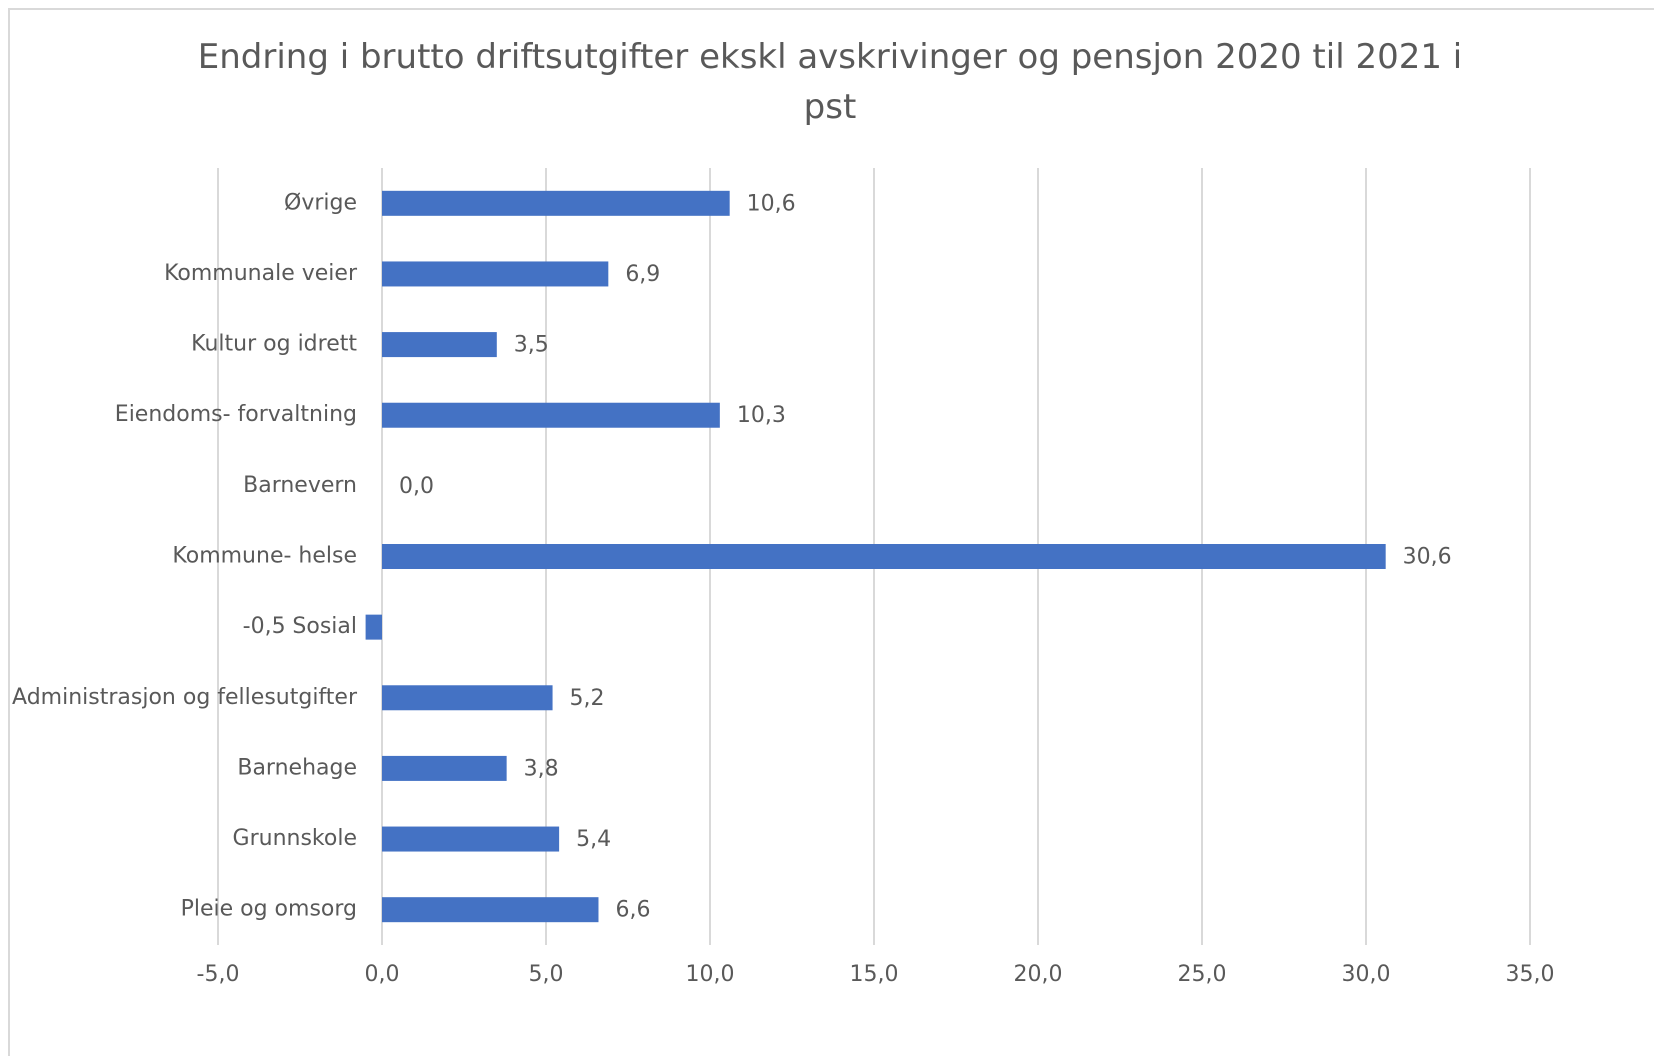 The width and height of the screenshot is (1654, 1056). What do you see at coordinates (382, 974) in the screenshot?
I see `x-tick-label: 0,0` at bounding box center [382, 974].